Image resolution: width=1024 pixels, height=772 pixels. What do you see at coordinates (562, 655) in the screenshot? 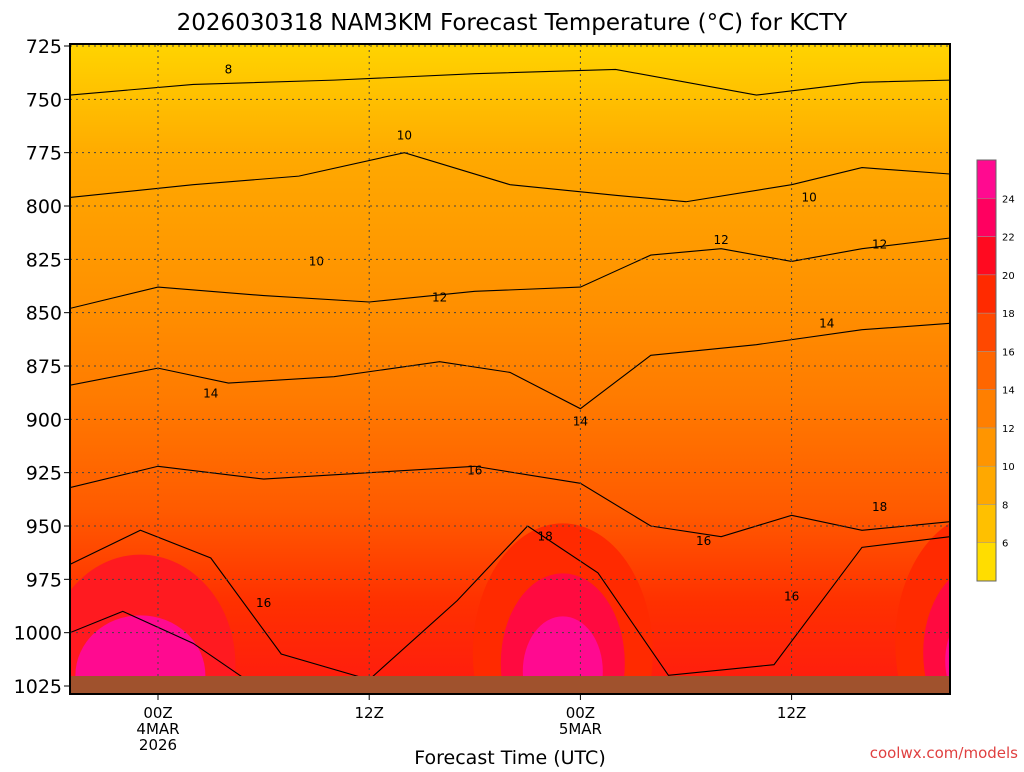
I see `warm-core-day2-inner` at bounding box center [562, 655].